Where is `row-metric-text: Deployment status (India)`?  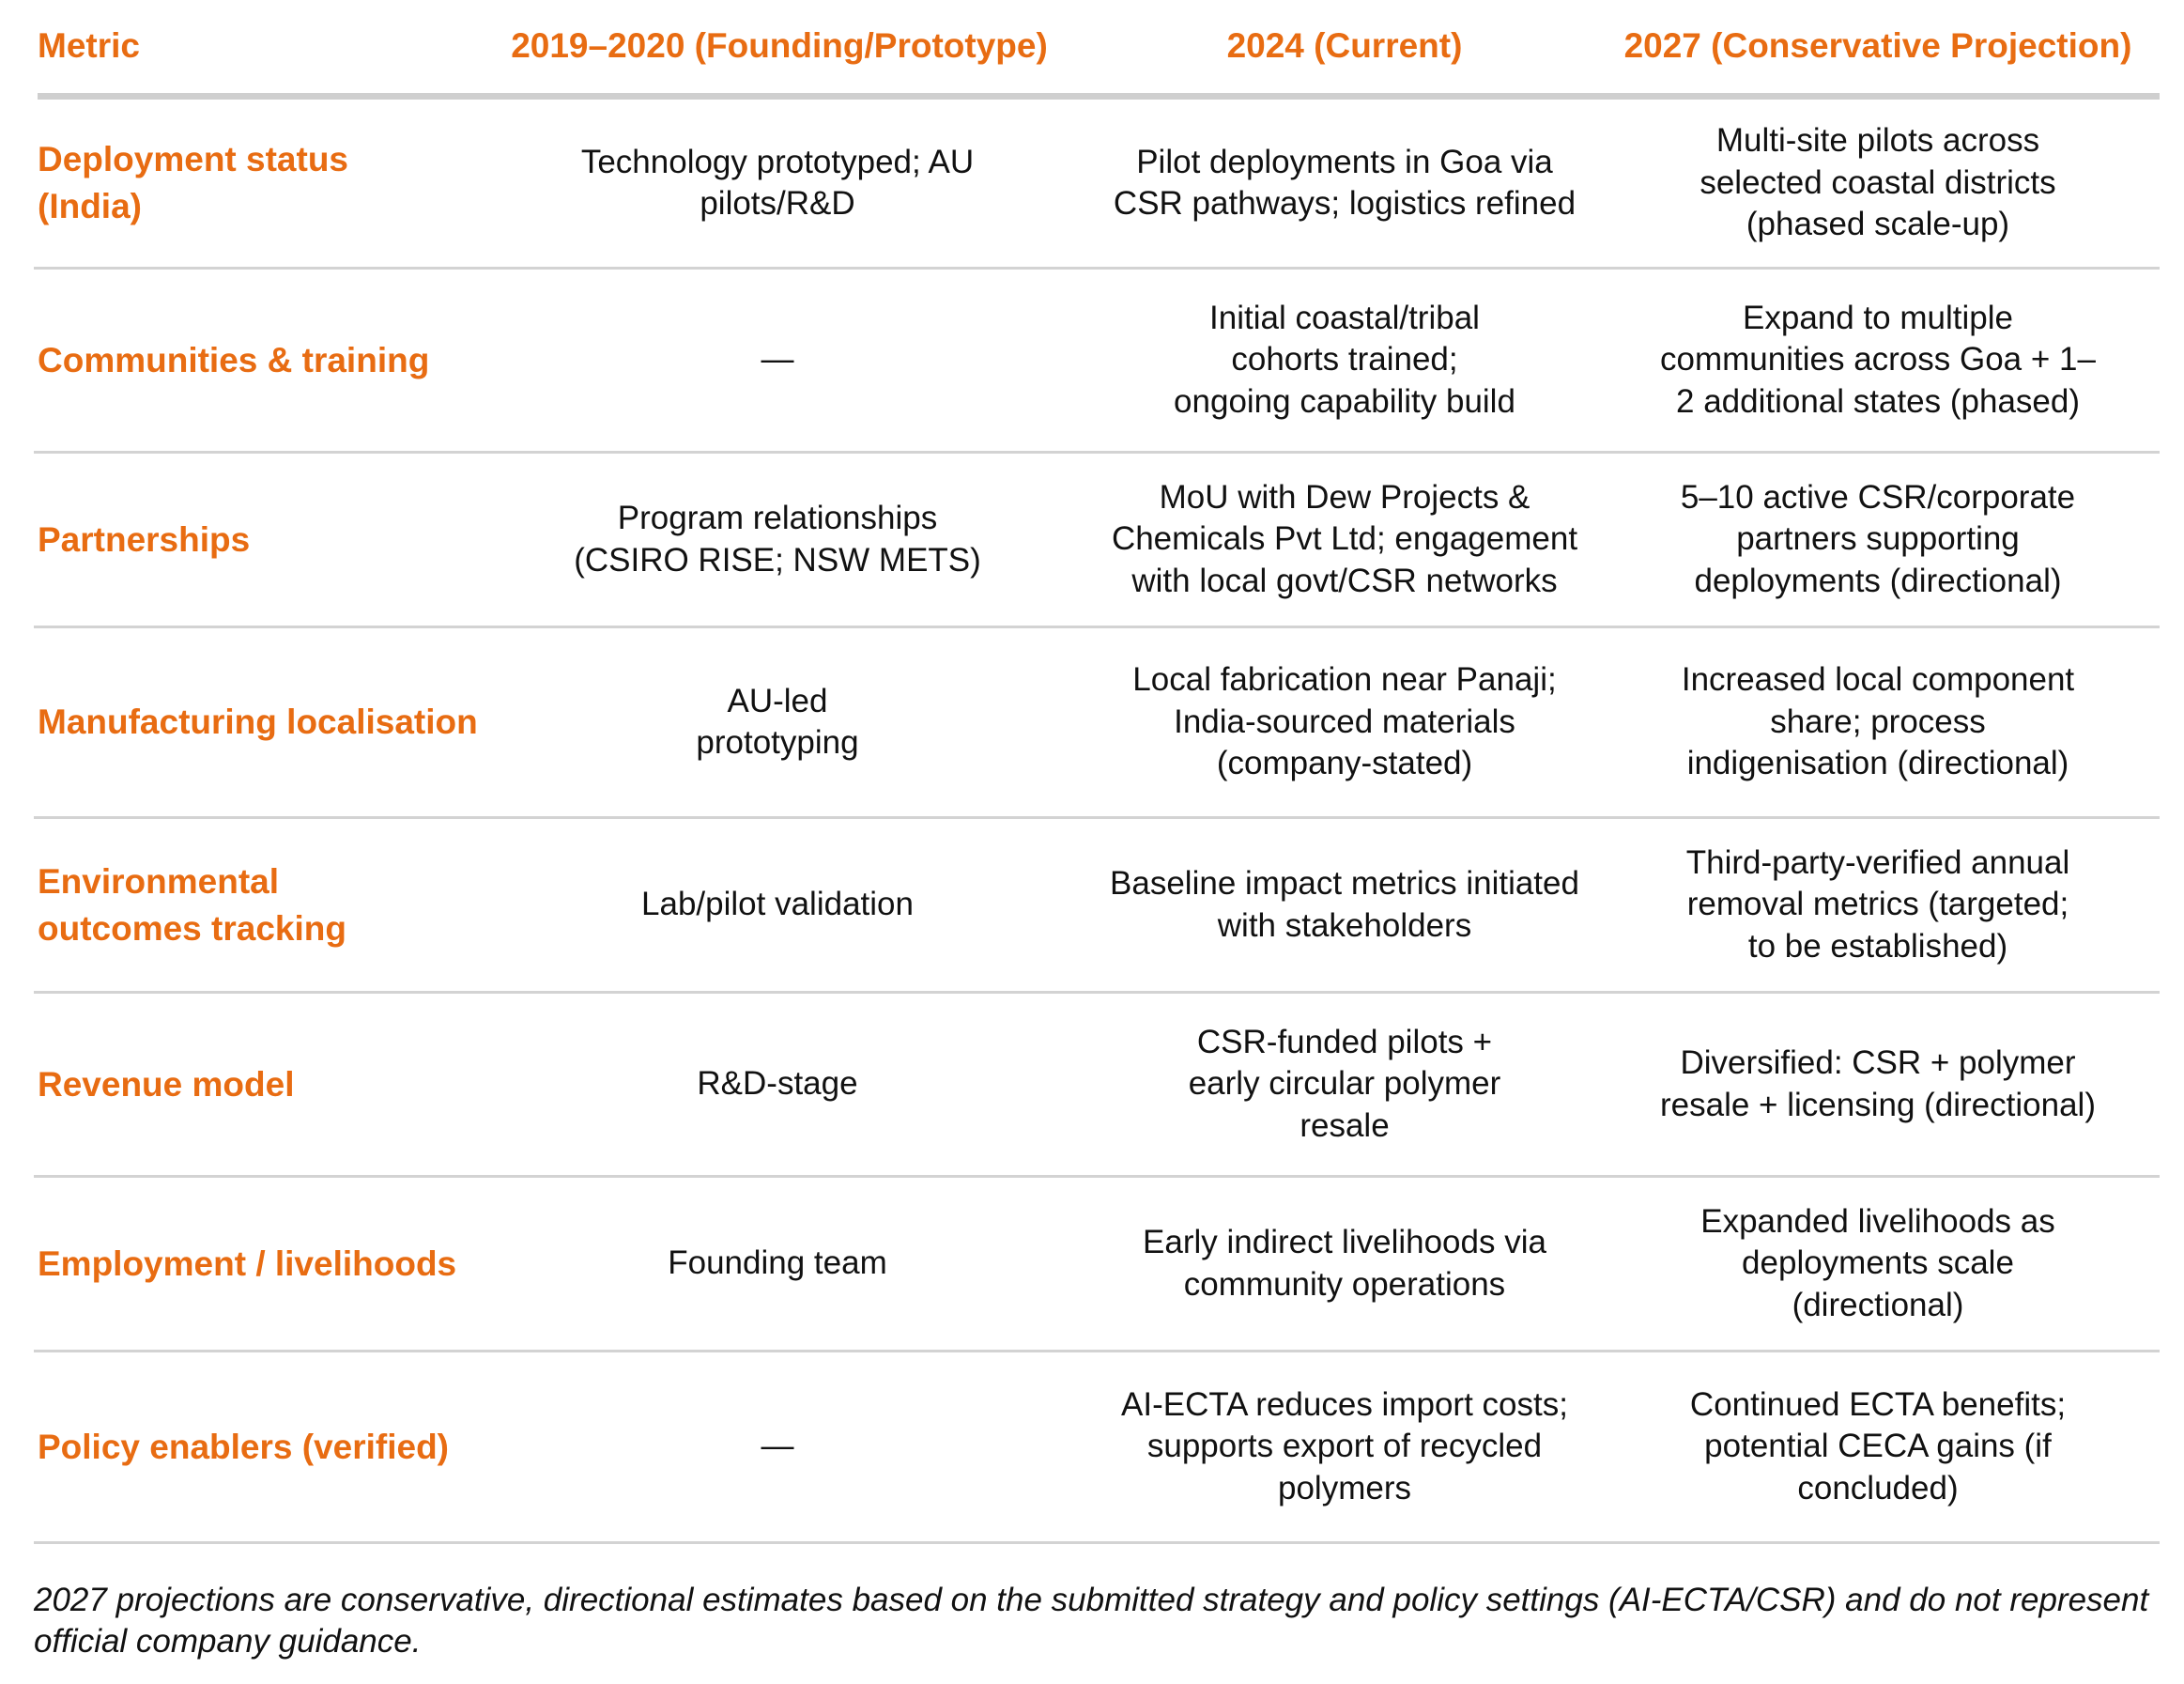 row-metric-text: Deployment status (India) is located at coordinates (193, 183).